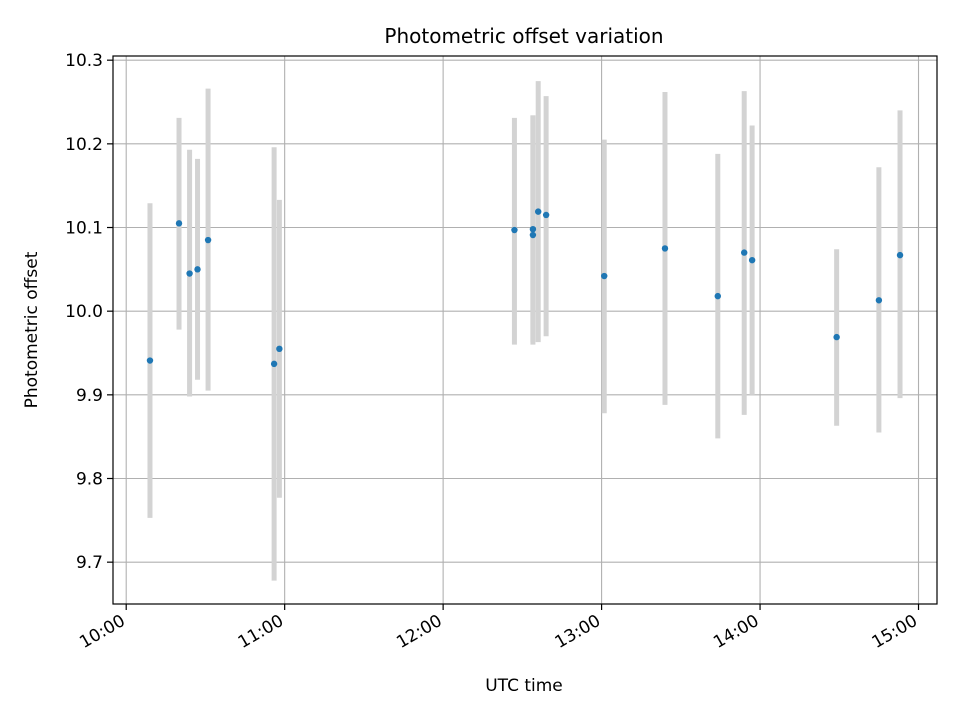 This screenshot has width=960, height=720. I want to click on y-tick-label: 10.2, so click(84, 145).